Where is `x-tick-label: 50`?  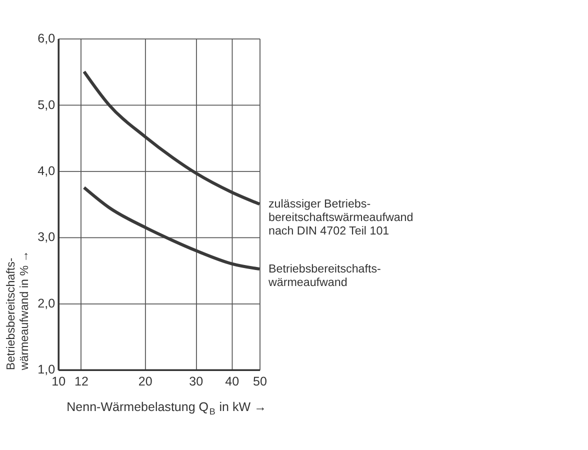 x-tick-label: 50 is located at coordinates (260, 381).